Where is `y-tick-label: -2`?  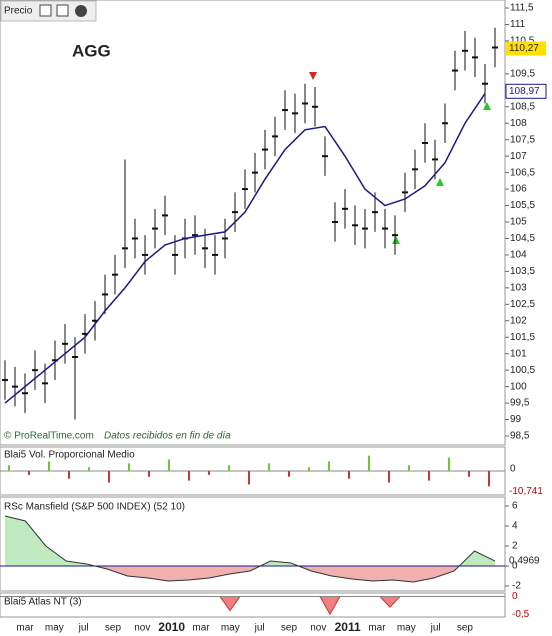
y-tick-label: -2 is located at coordinates (516, 586).